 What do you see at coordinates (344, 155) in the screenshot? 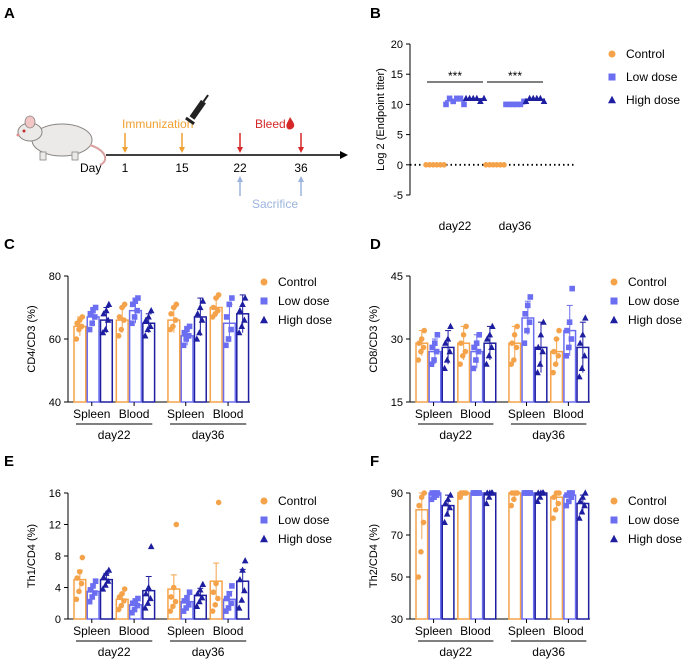
I see `timeline-arrowhead` at bounding box center [344, 155].